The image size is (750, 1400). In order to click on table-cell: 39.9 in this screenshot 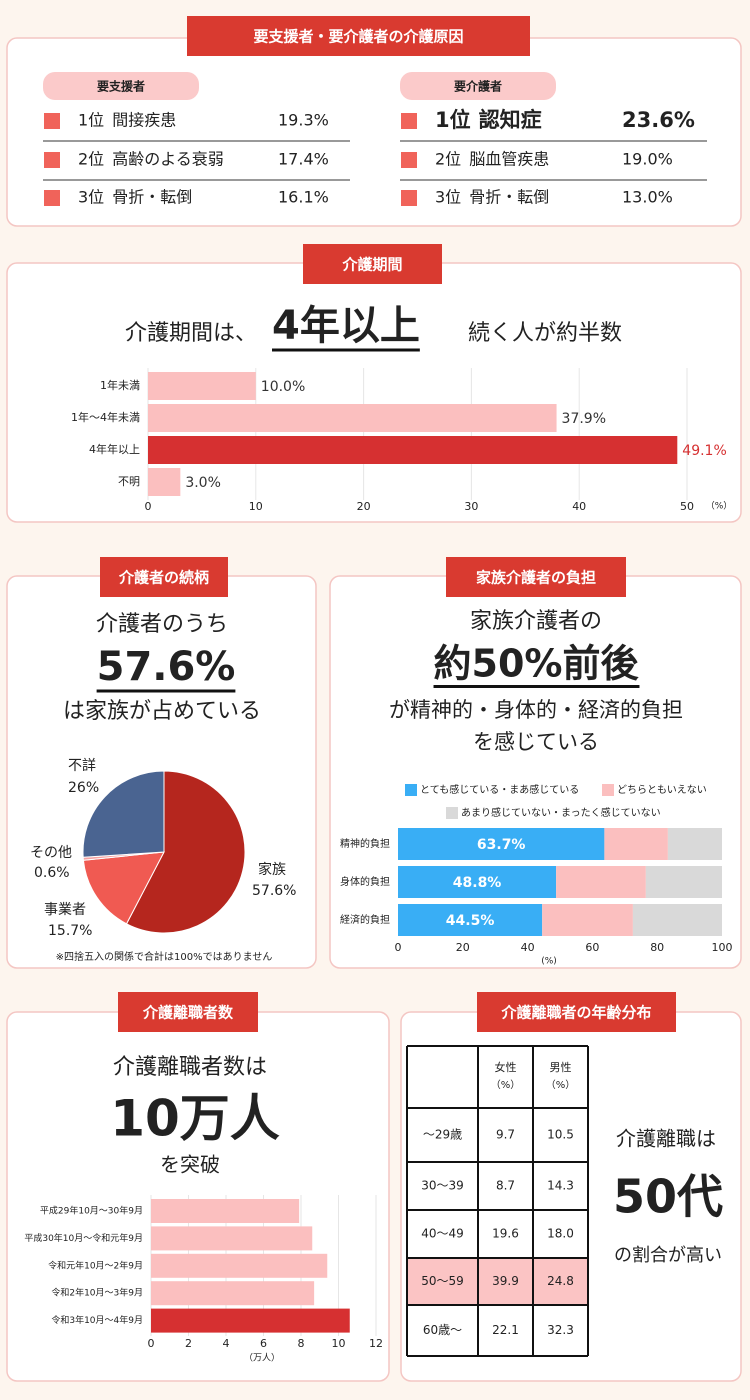, I will do `click(505, 1281)`.